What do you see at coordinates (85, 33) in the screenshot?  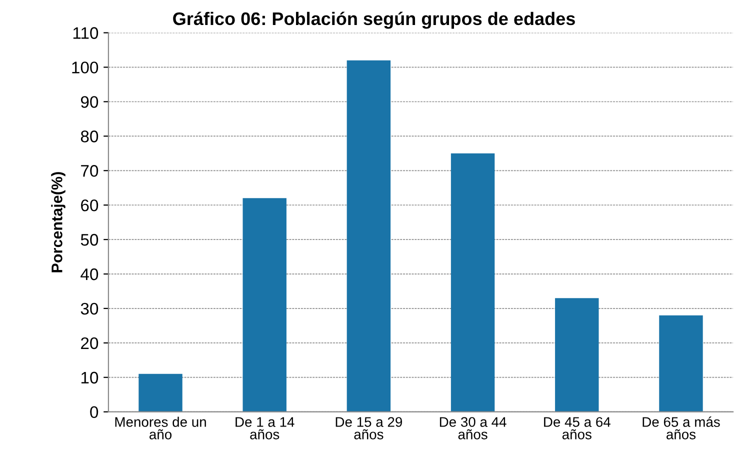 I see `y-tick-label: 110` at bounding box center [85, 33].